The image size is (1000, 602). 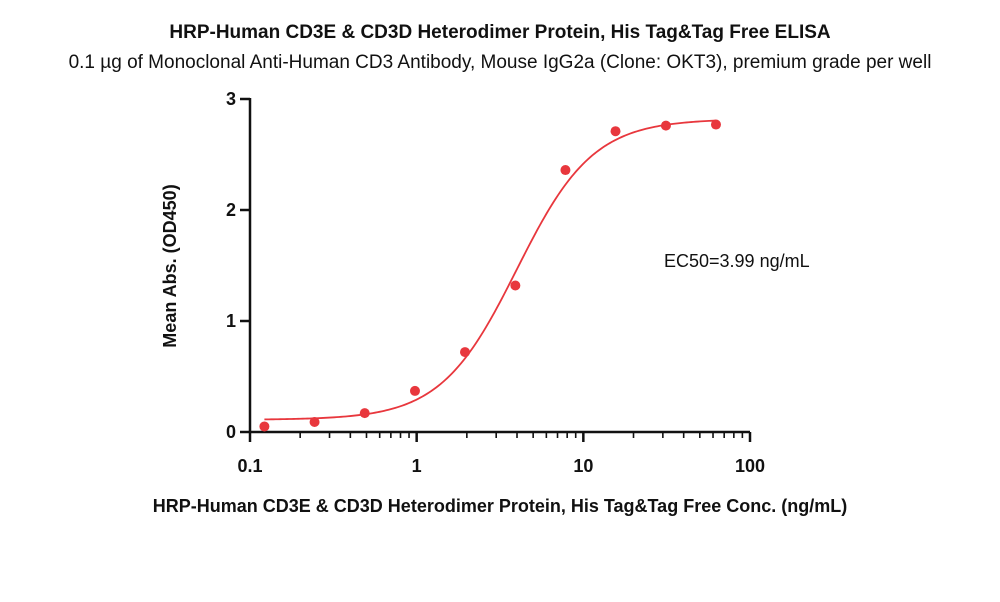 What do you see at coordinates (249, 466) in the screenshot?
I see `x-tick-label: 0.1` at bounding box center [249, 466].